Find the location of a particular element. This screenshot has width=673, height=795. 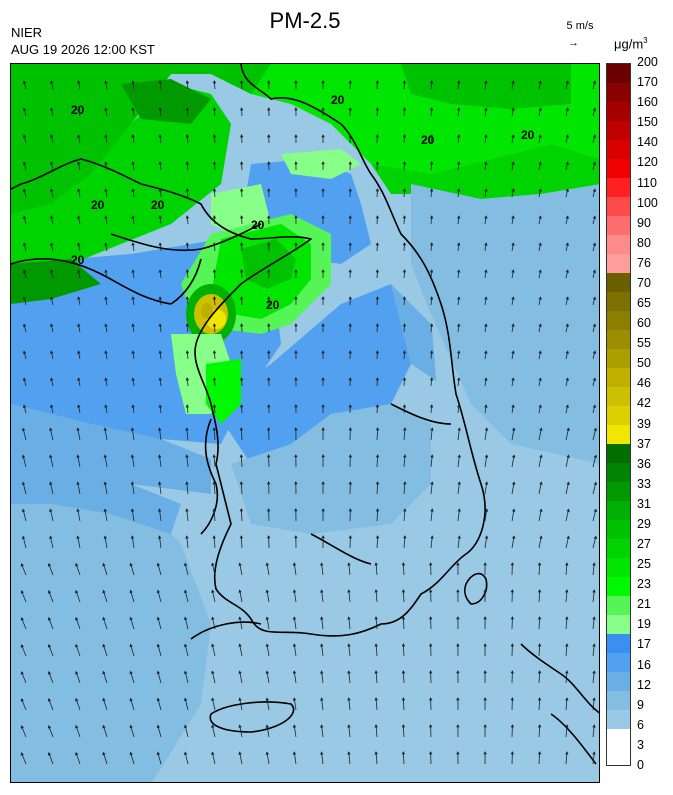

colorbar-tick-label: 39 is located at coordinates (644, 423).